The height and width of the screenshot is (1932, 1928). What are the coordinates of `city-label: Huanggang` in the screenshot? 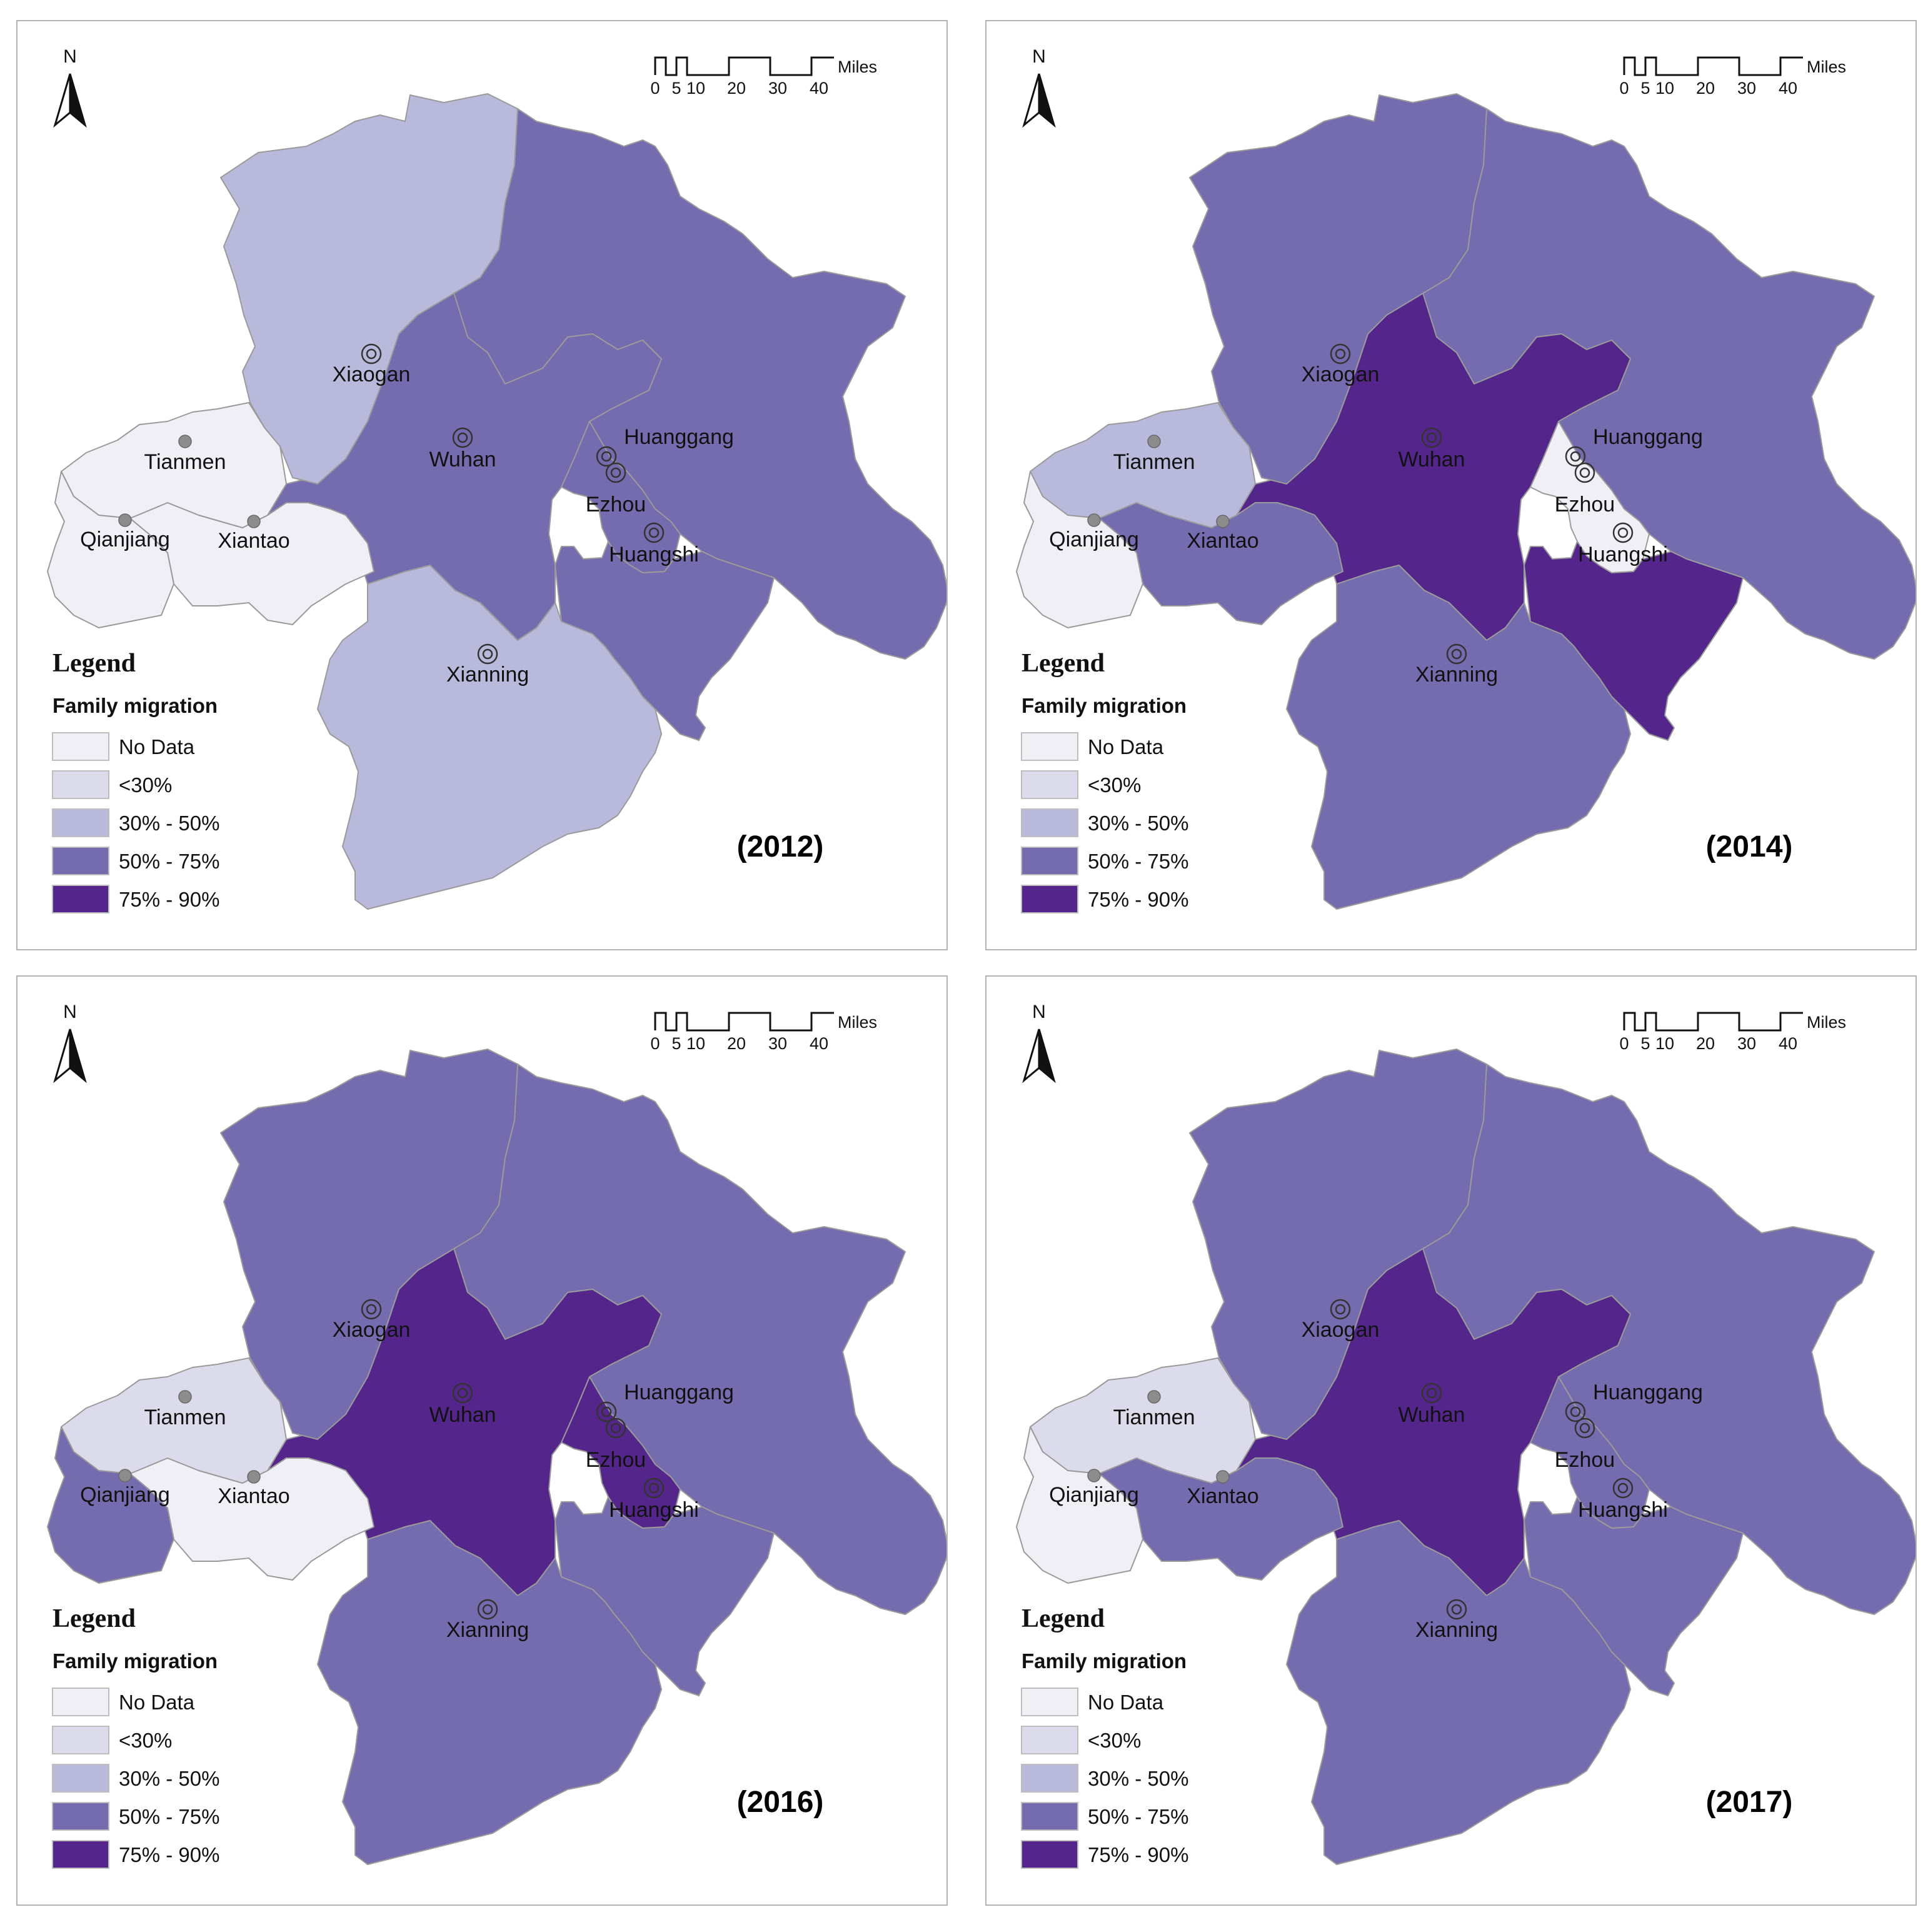 It's located at (679, 1392).